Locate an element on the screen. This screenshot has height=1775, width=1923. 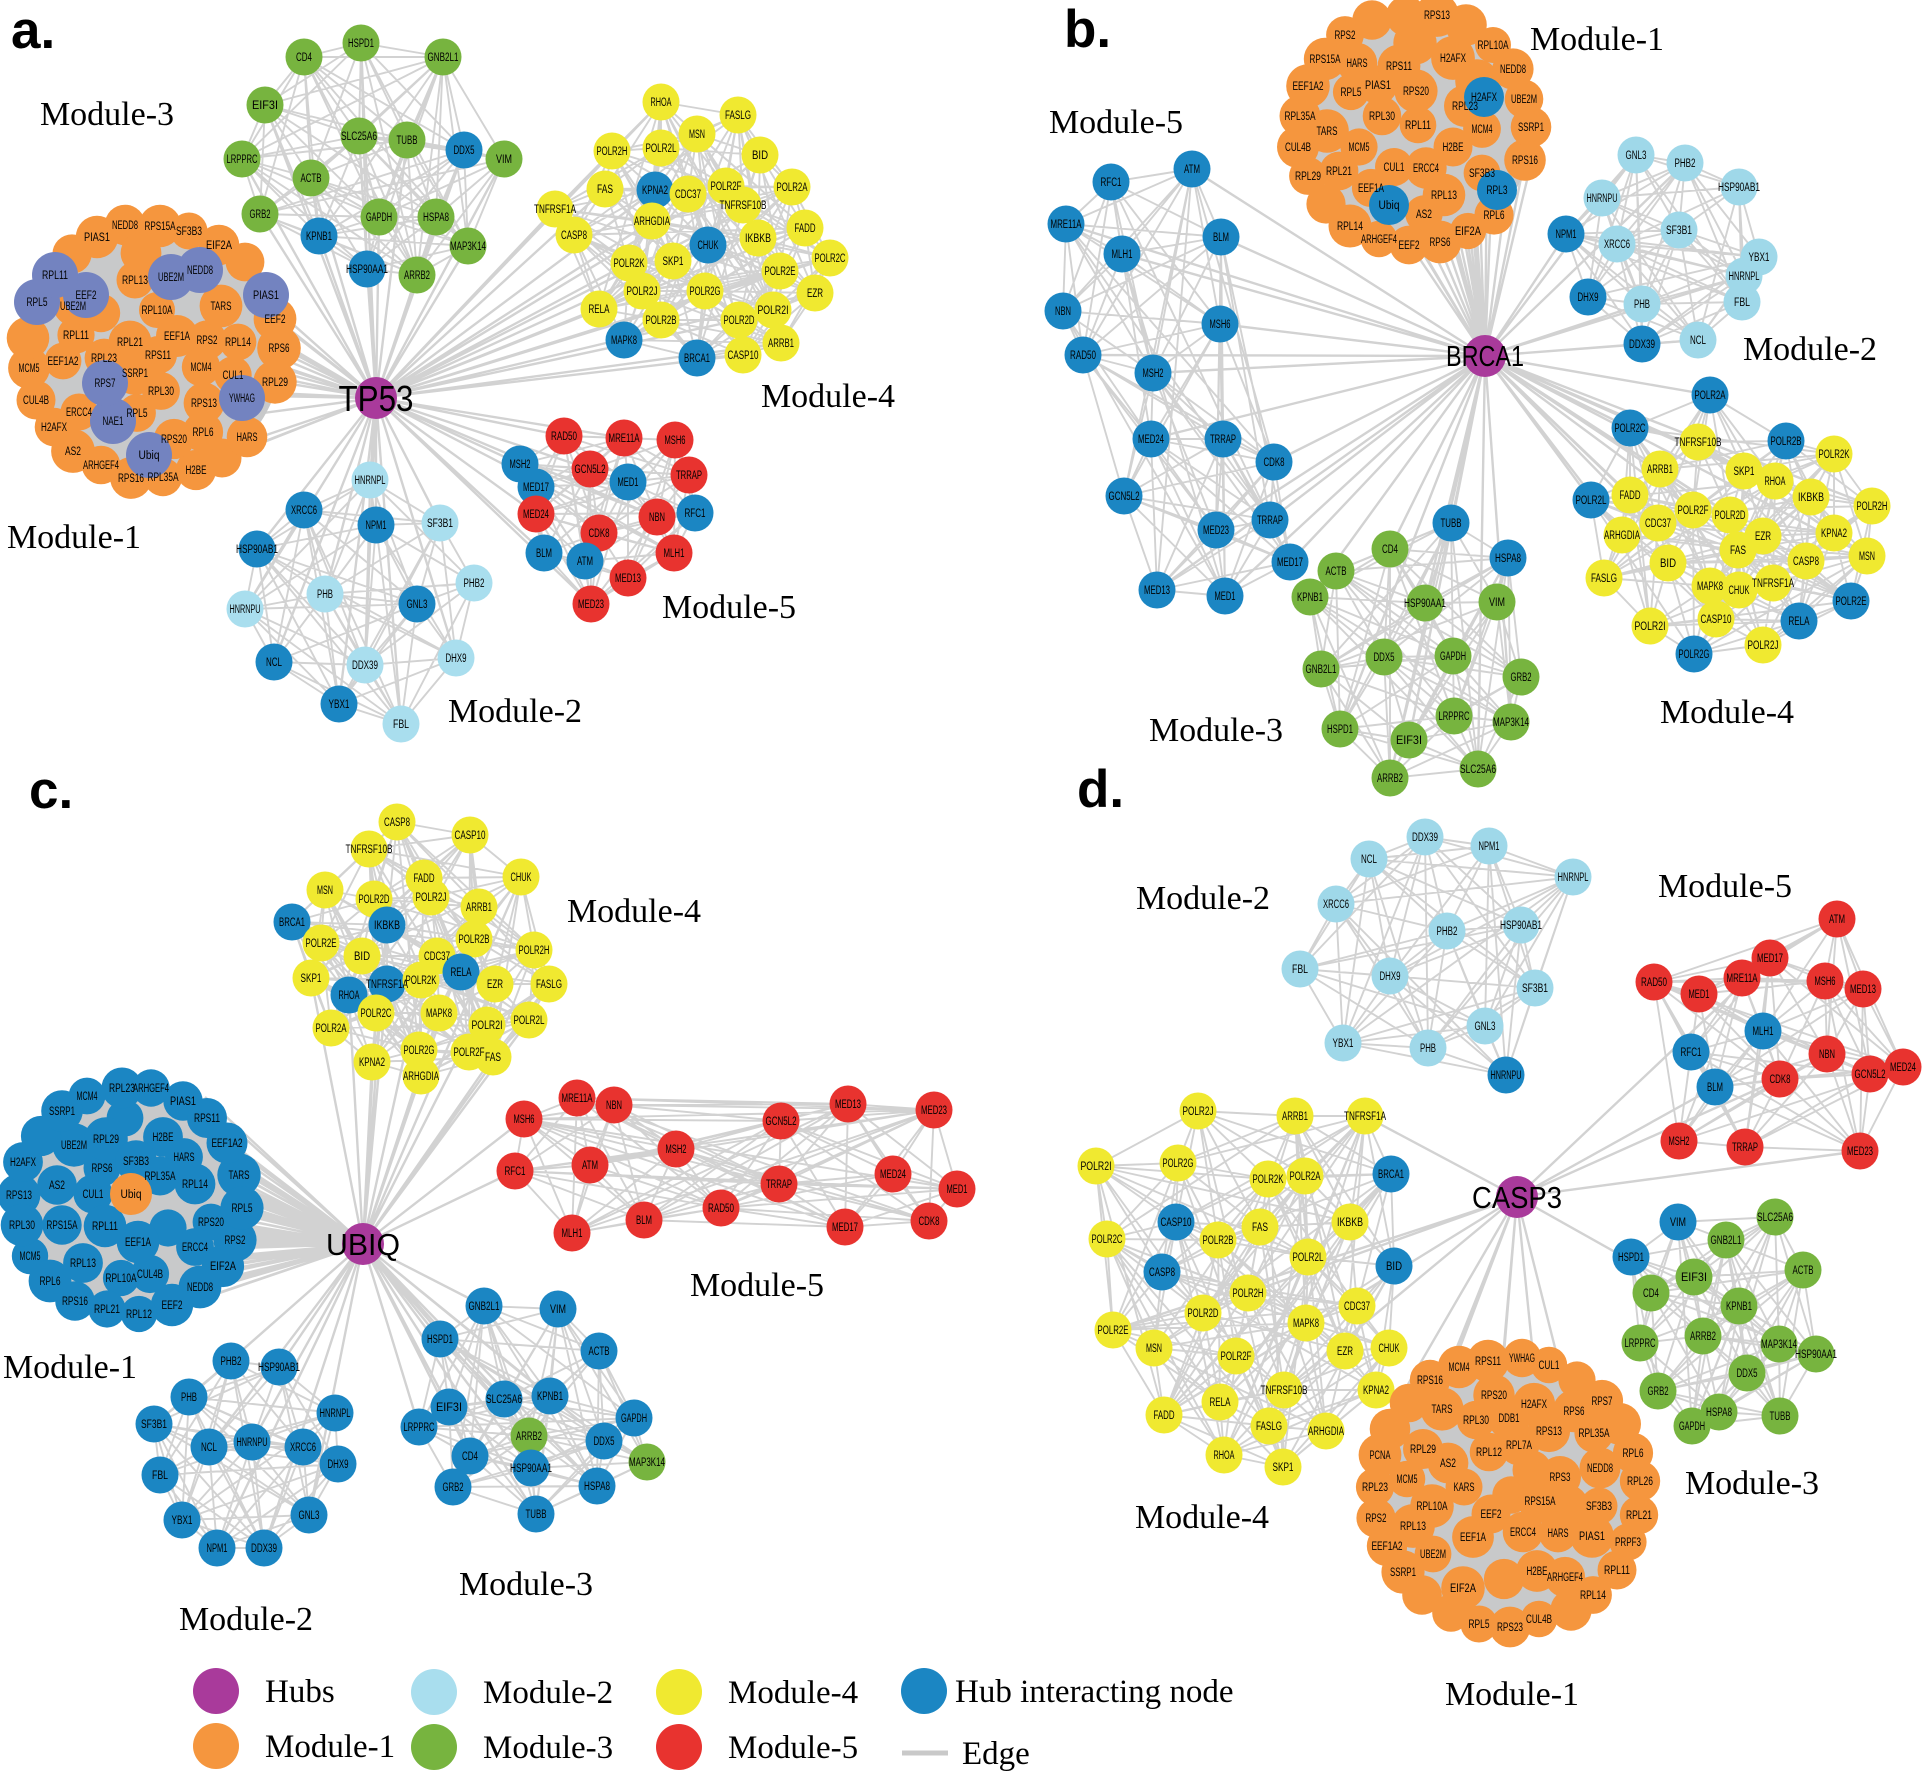
svg-text: UBE2M is located at coordinates (1433, 1555).